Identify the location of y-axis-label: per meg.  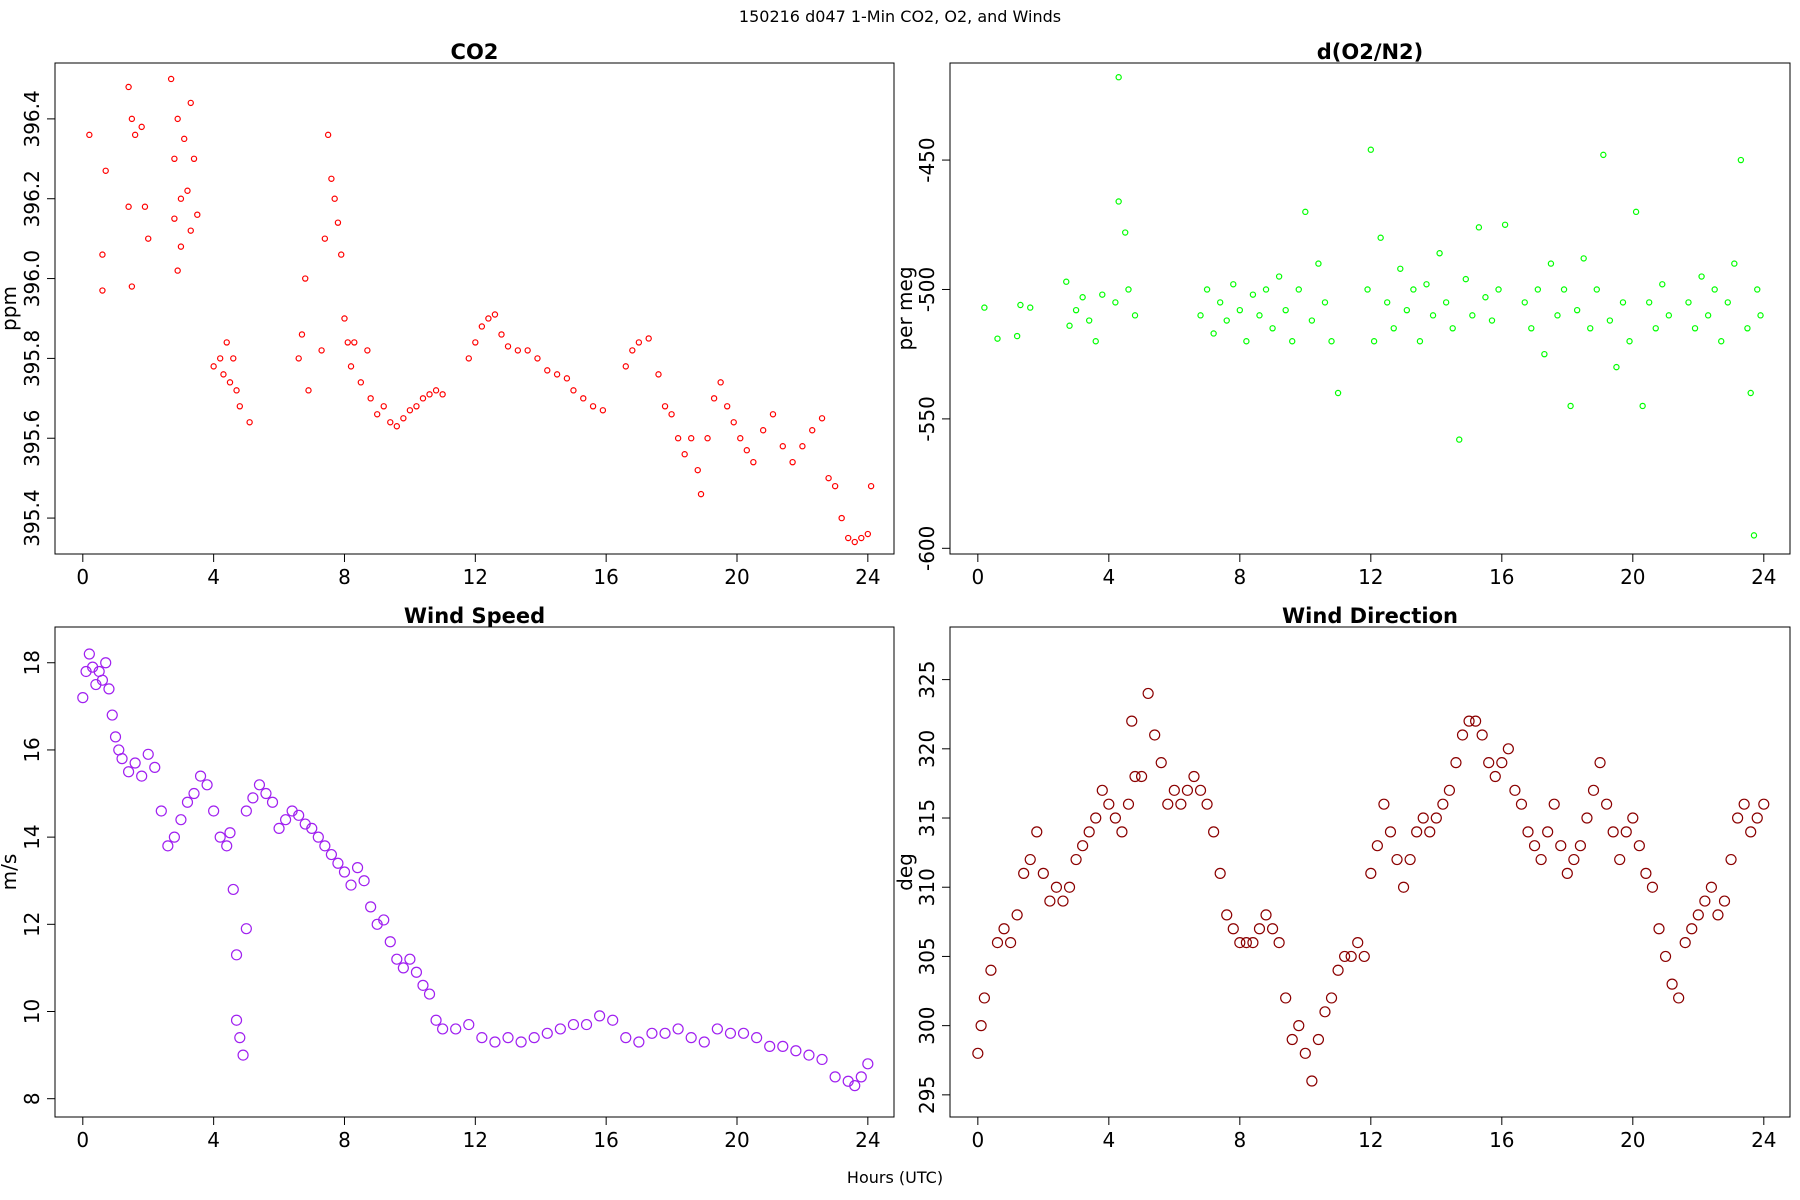
(905, 308).